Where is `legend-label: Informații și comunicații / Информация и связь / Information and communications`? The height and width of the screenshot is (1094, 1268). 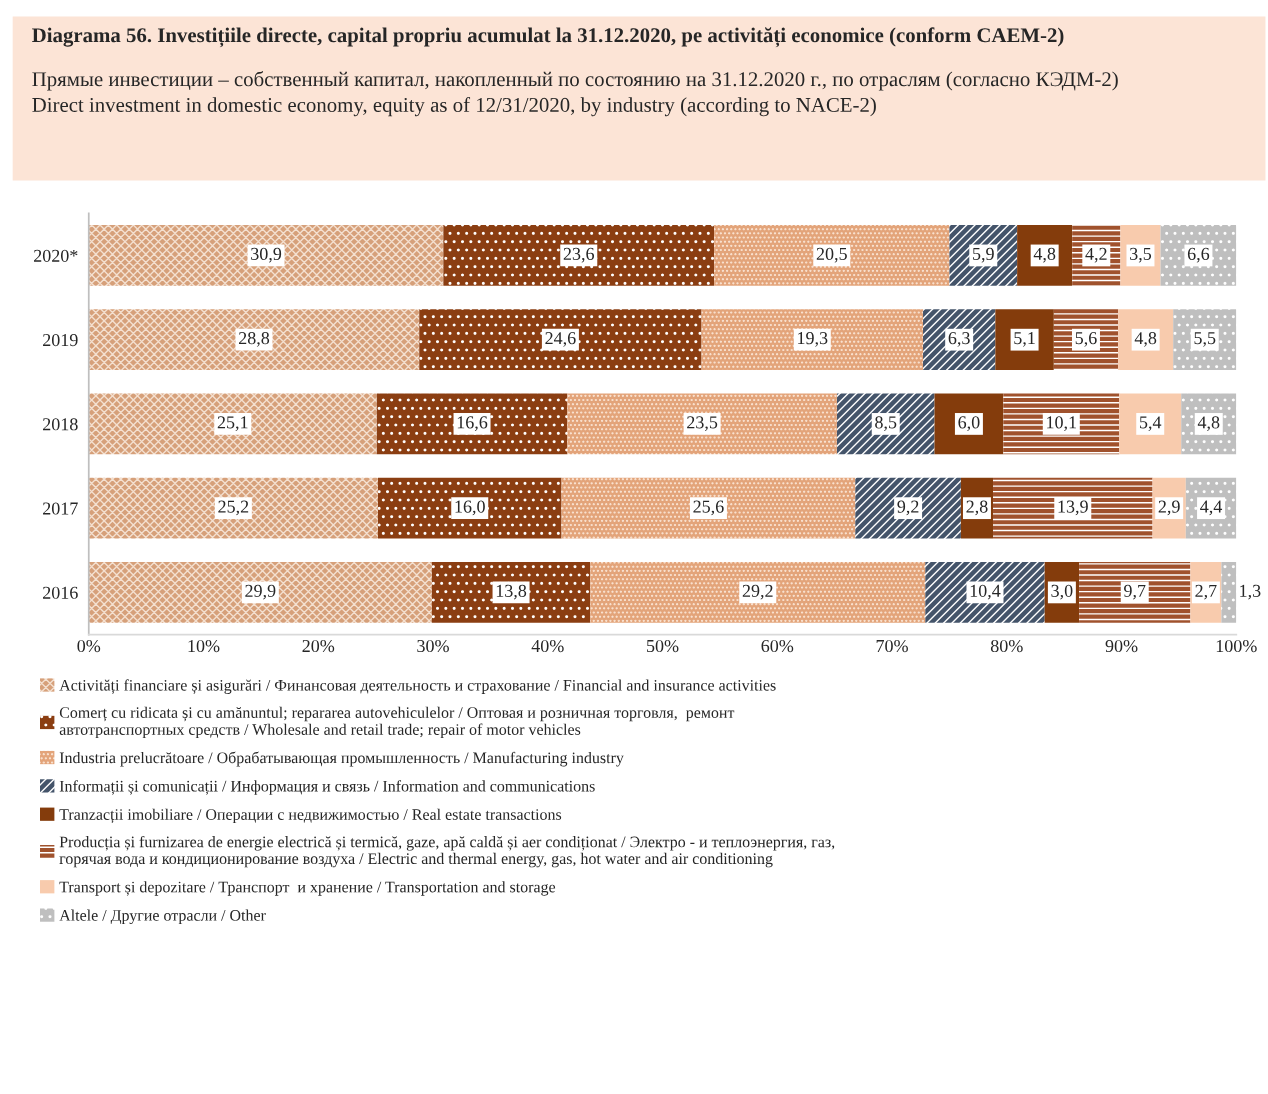 legend-label: Informații și comunicații / Информация и связь / Information and communications is located at coordinates (327, 787).